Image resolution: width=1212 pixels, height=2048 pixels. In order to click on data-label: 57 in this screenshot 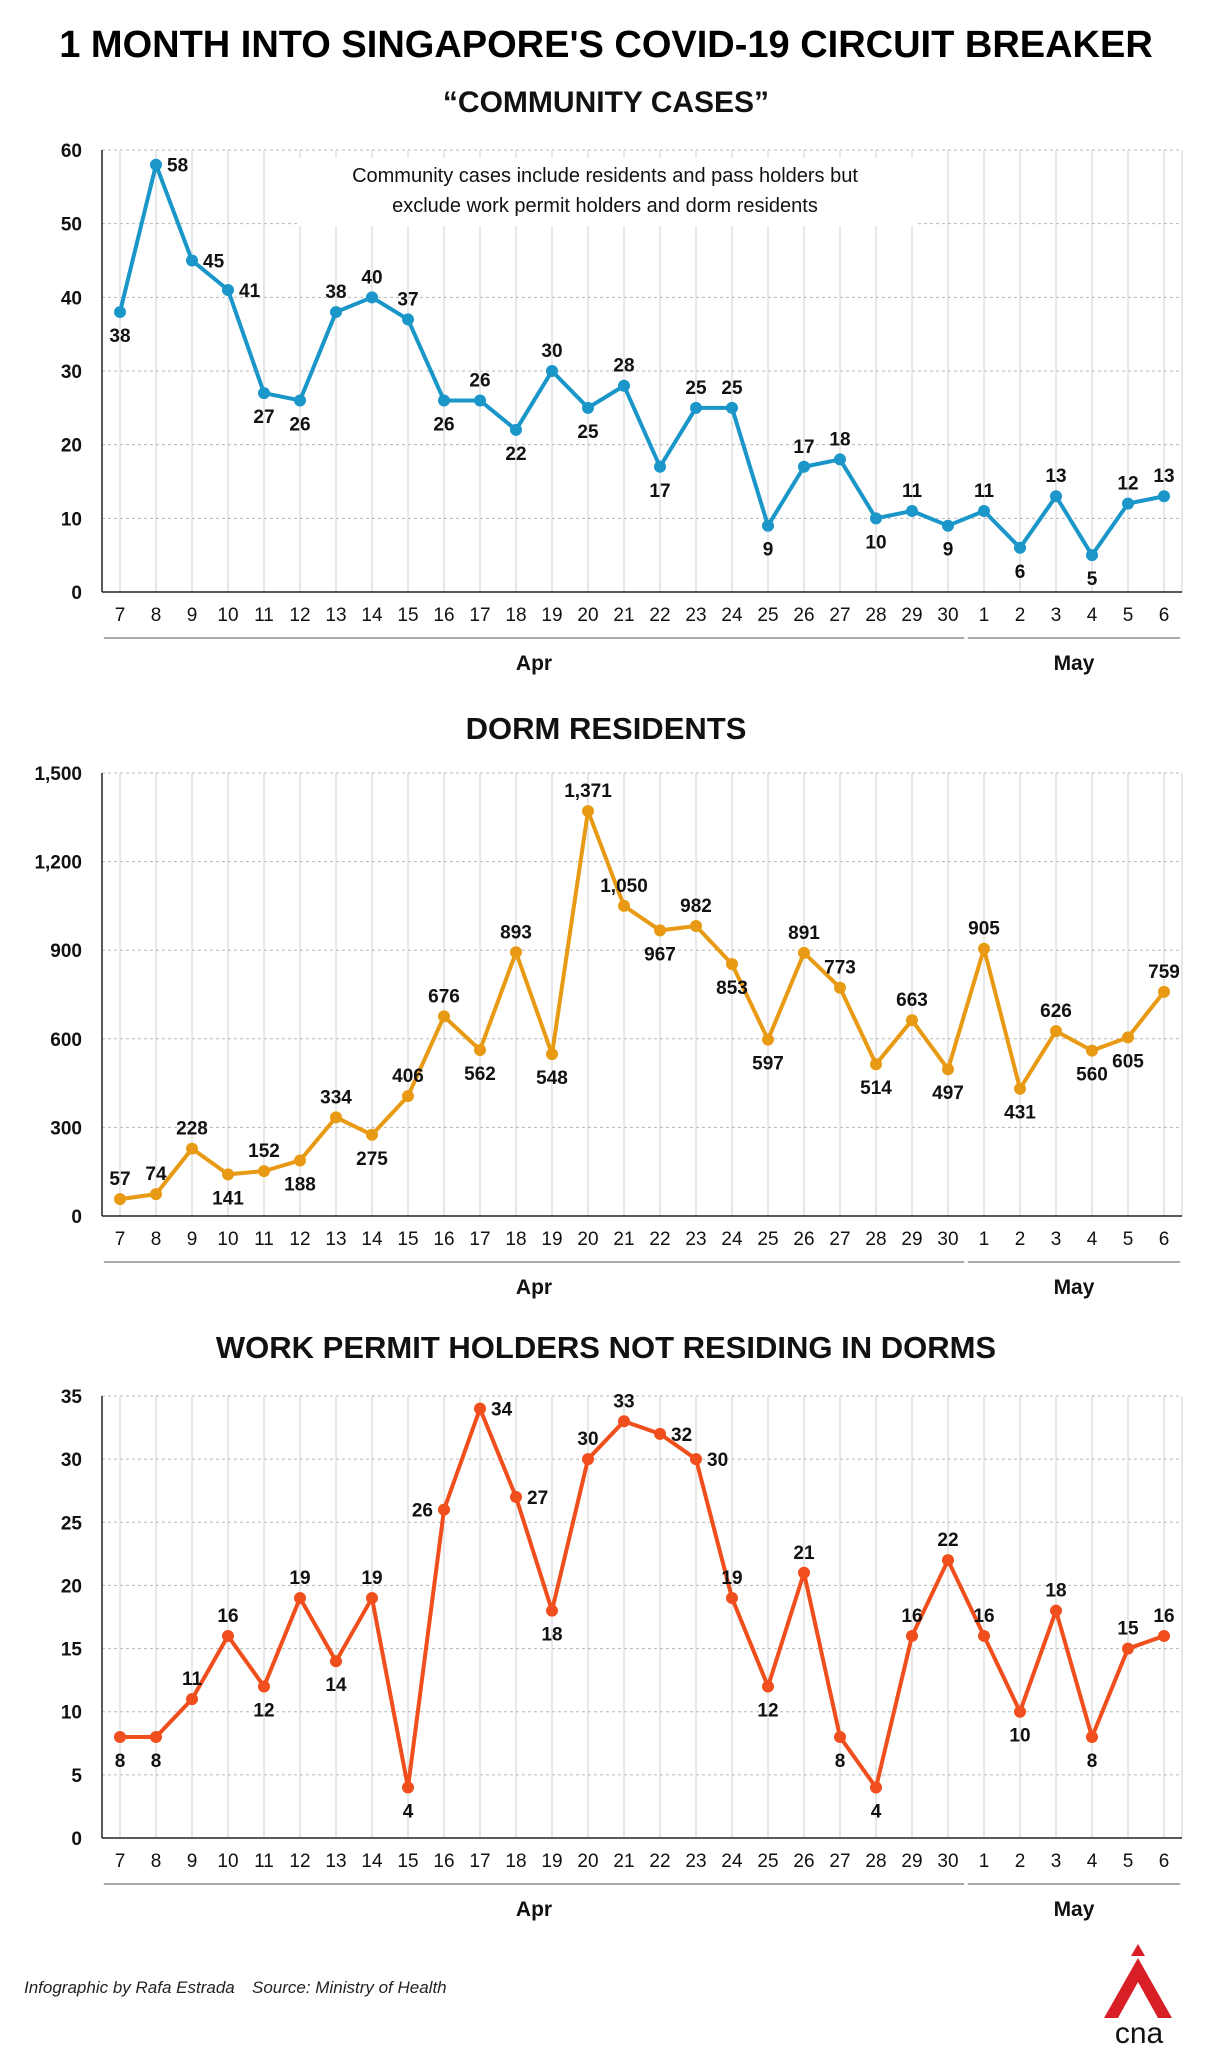, I will do `click(119, 1179)`.